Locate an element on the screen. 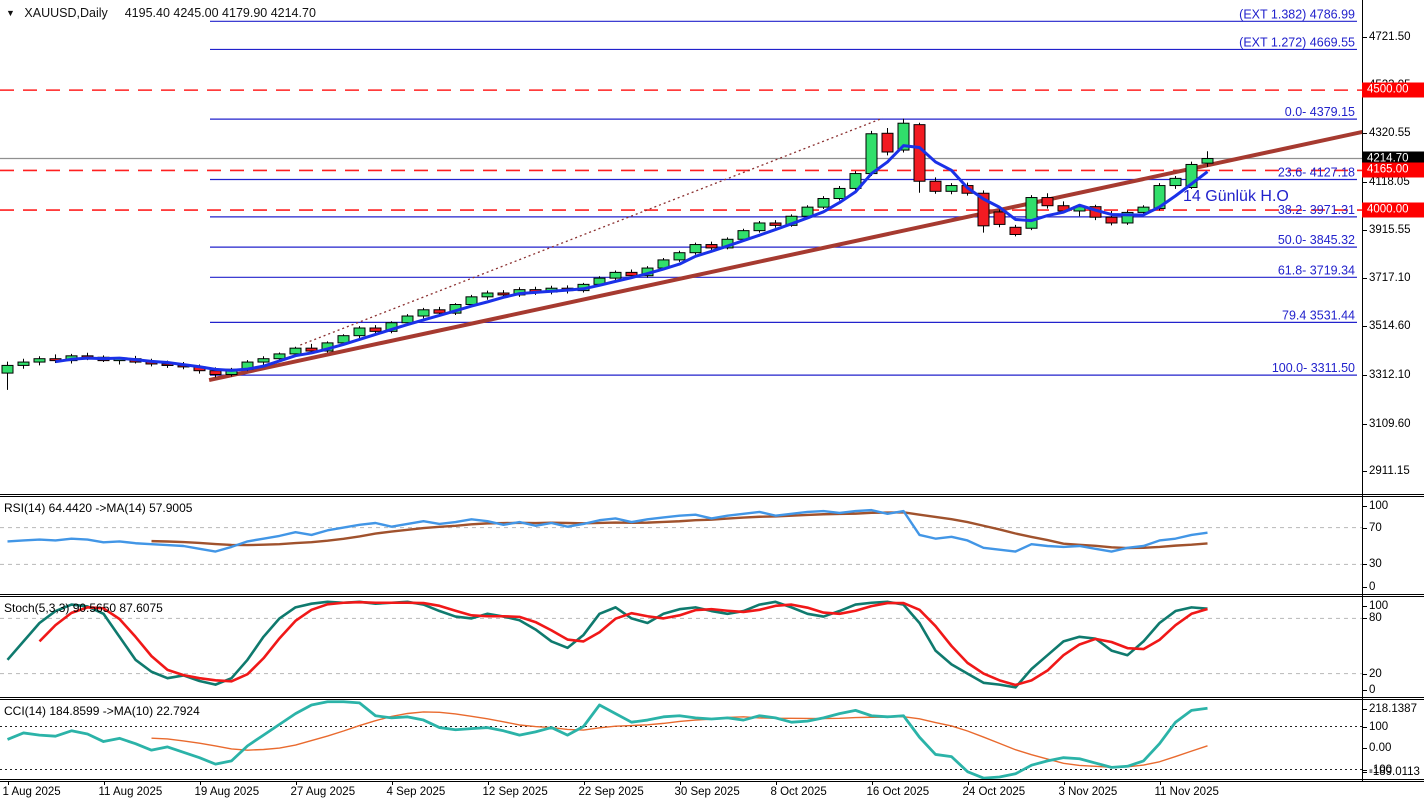 The image size is (1424, 806). dotted-trendline is located at coordinates (591, 231).